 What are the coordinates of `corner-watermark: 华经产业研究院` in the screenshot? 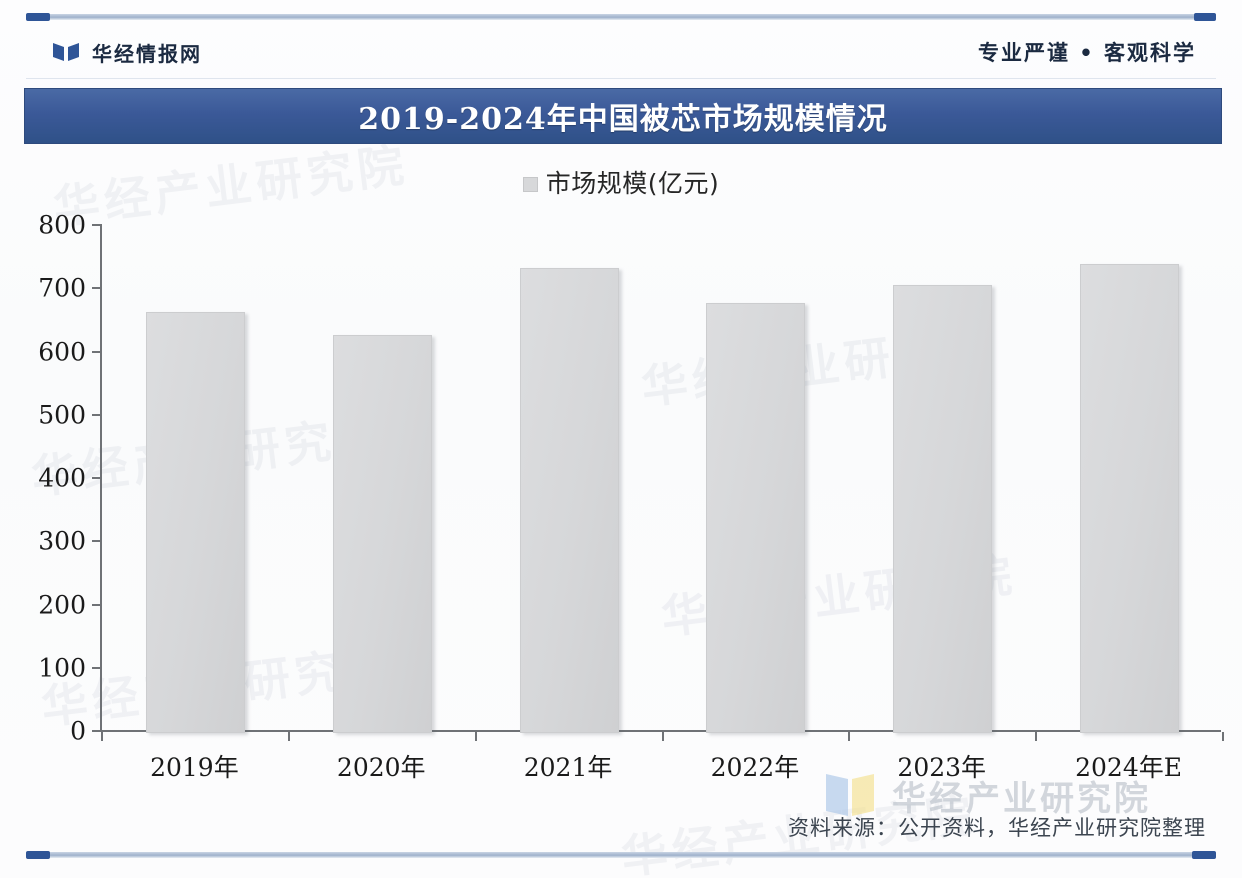 It's located at (986, 795).